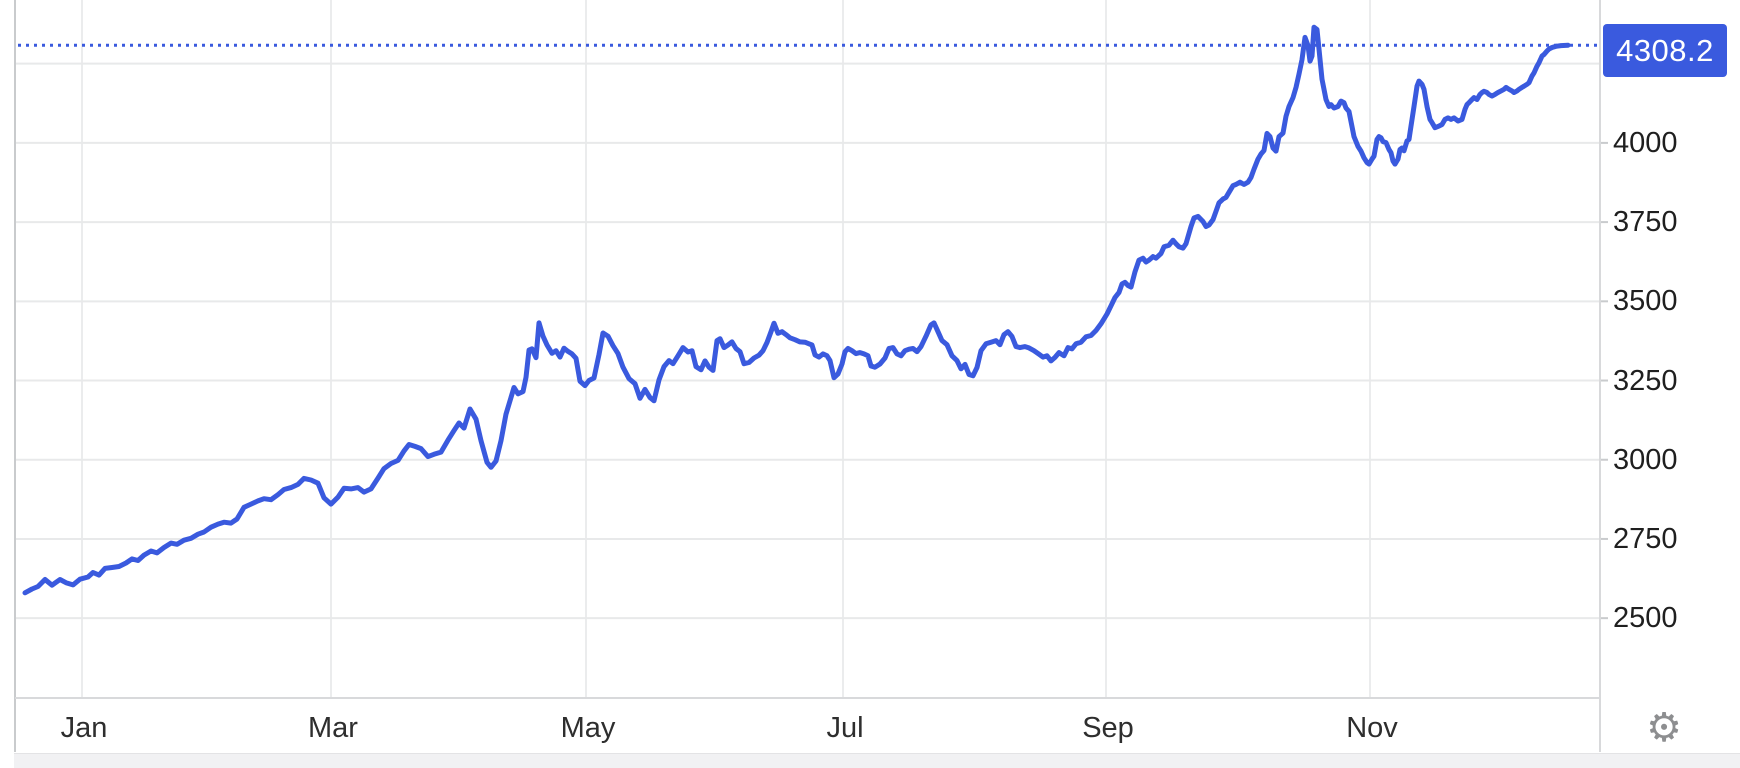  What do you see at coordinates (1645, 459) in the screenshot?
I see `y-axis-label: 3000` at bounding box center [1645, 459].